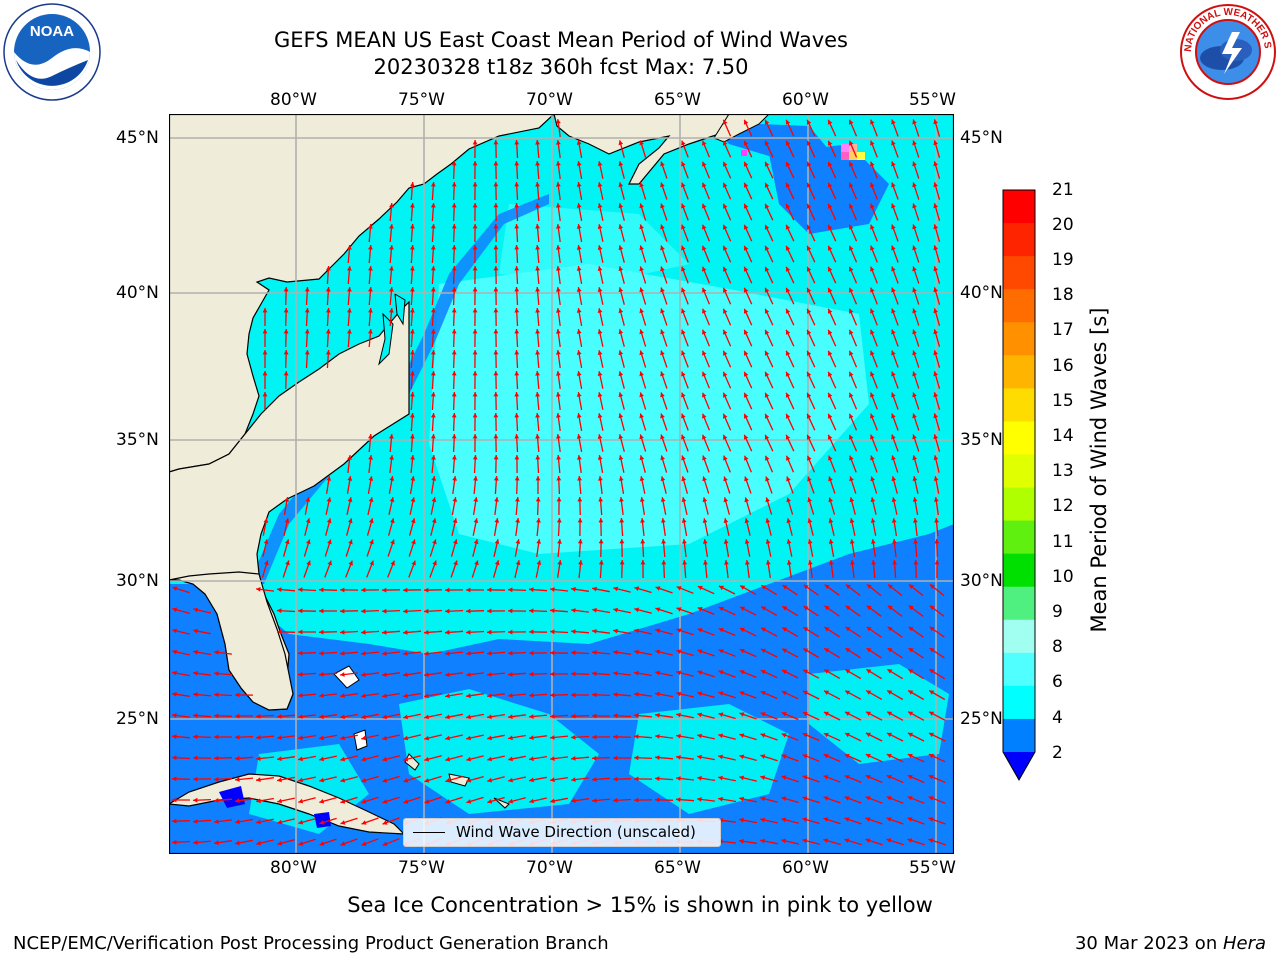  I want to click on lat-label-right-40n: 40°N, so click(981, 293).